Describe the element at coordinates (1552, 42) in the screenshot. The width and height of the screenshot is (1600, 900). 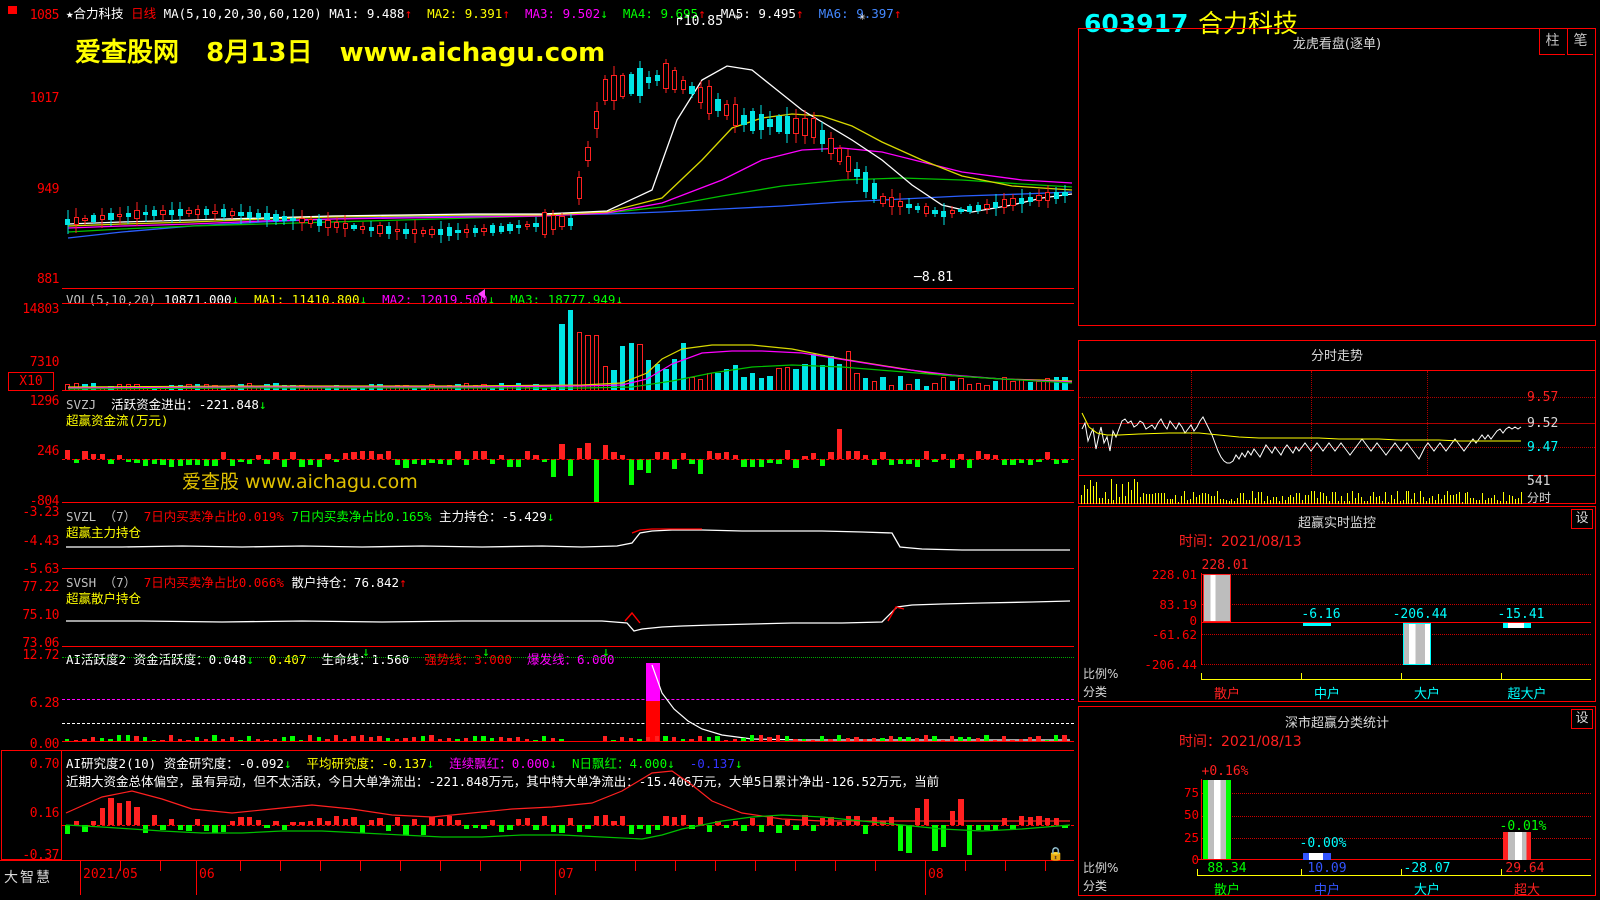
I see `toggle-zhu: 柱` at that location.